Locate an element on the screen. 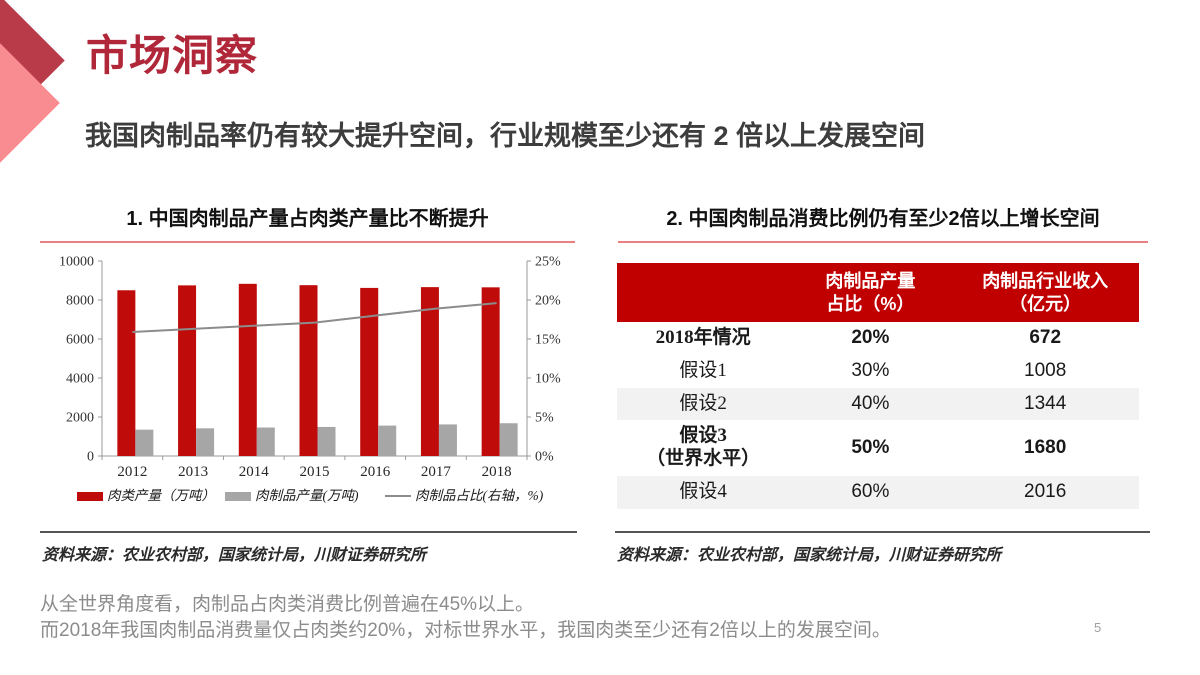 Image resolution: width=1200 pixels, height=675 pixels. svg-text: 25% is located at coordinates (548, 262).